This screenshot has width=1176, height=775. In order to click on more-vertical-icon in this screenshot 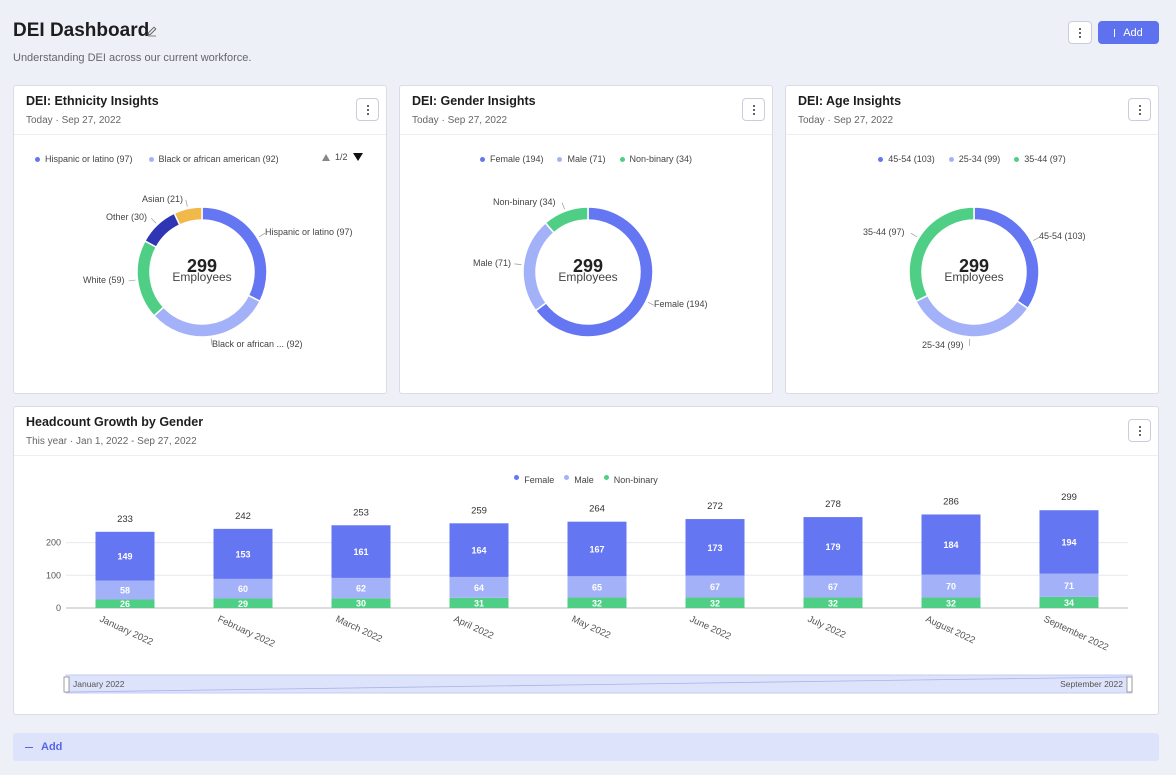, I will do `click(1080, 32)`.